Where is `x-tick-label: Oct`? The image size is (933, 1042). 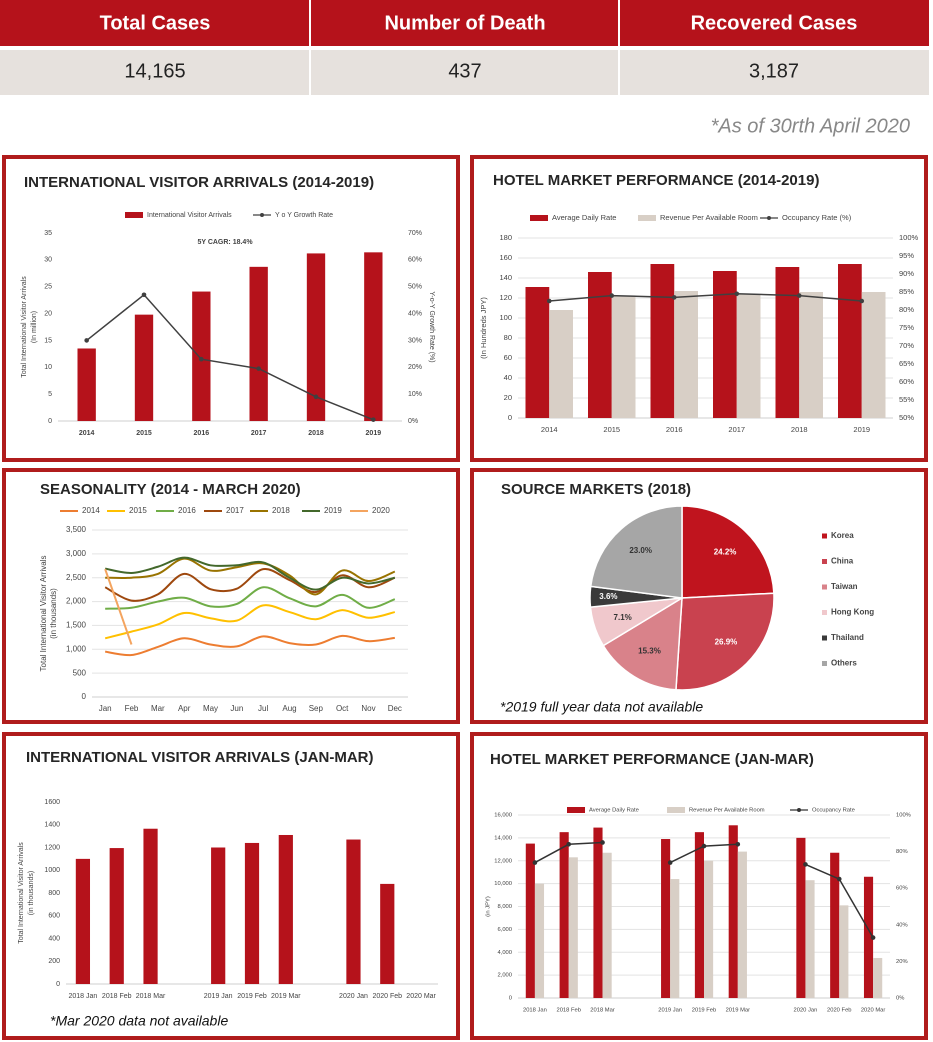 x-tick-label: Oct is located at coordinates (342, 708).